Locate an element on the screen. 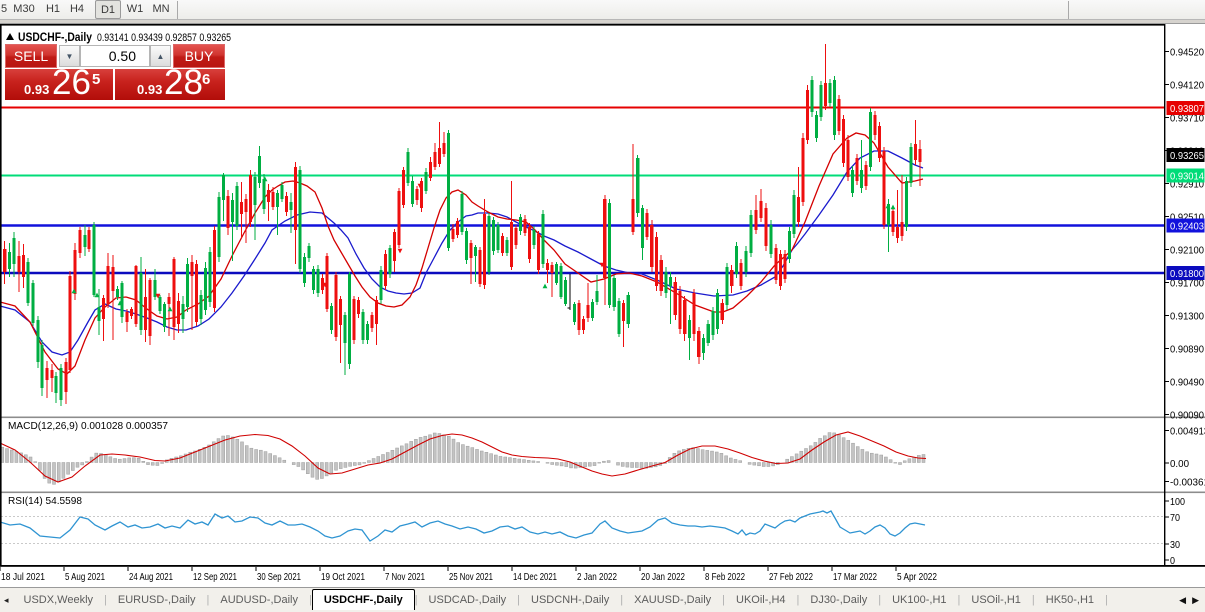 The image size is (1205, 612). svg-text: 14 Dec 2021 is located at coordinates (535, 577).